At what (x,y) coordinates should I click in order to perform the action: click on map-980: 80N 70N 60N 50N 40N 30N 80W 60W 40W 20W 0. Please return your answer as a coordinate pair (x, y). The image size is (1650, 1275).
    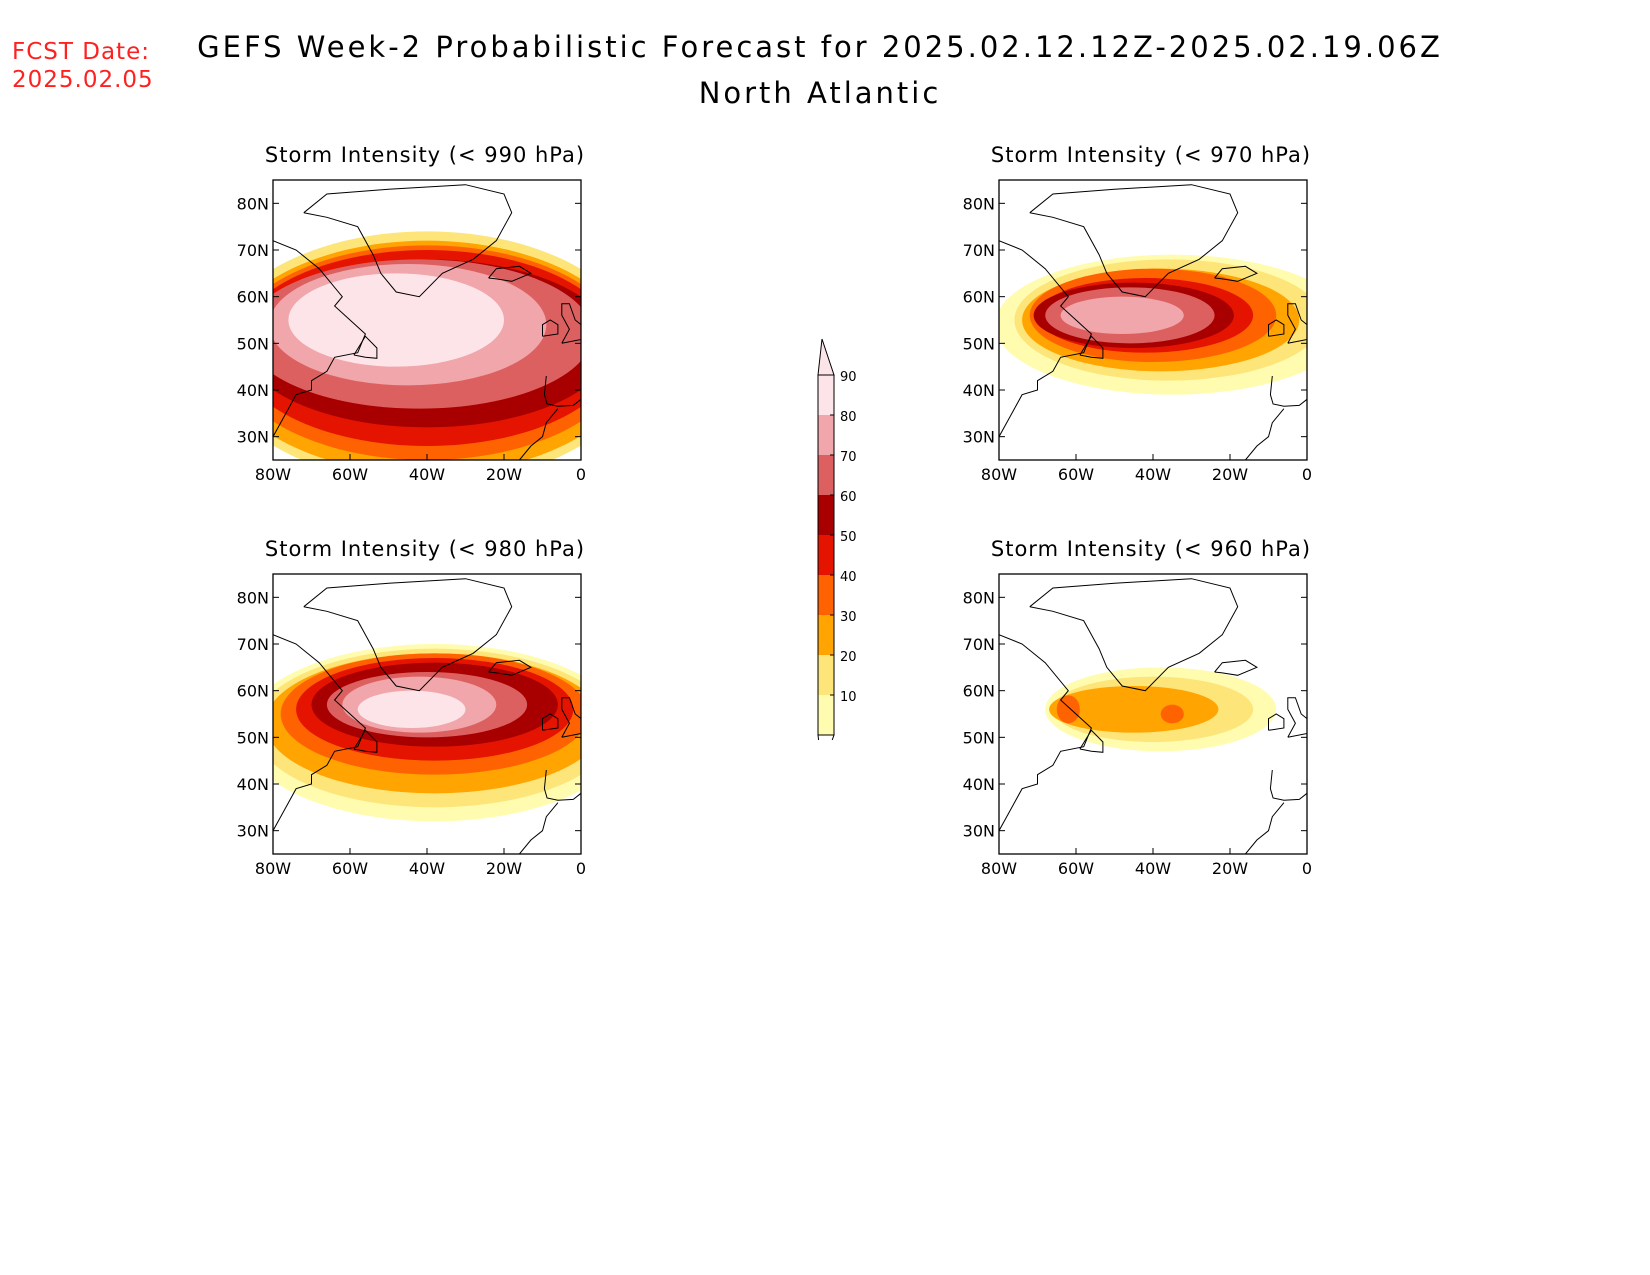
    Looking at the image, I should click on (411, 725).